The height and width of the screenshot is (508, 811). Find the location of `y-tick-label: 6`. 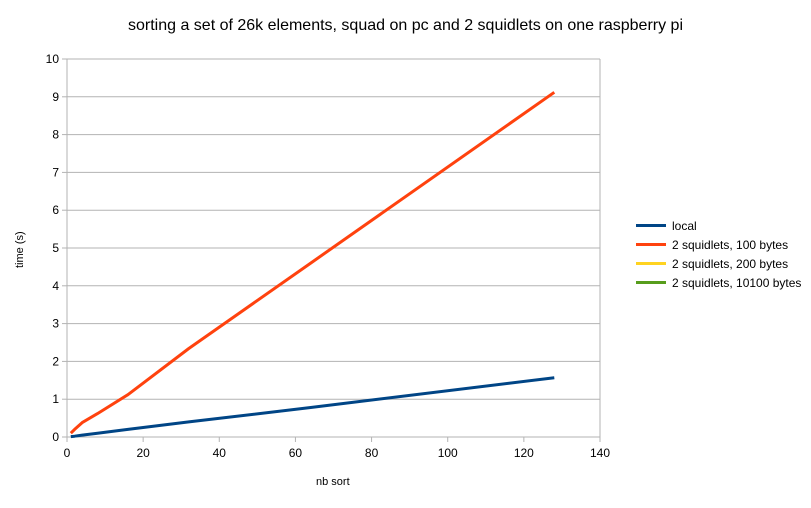

y-tick-label: 6 is located at coordinates (55, 210).